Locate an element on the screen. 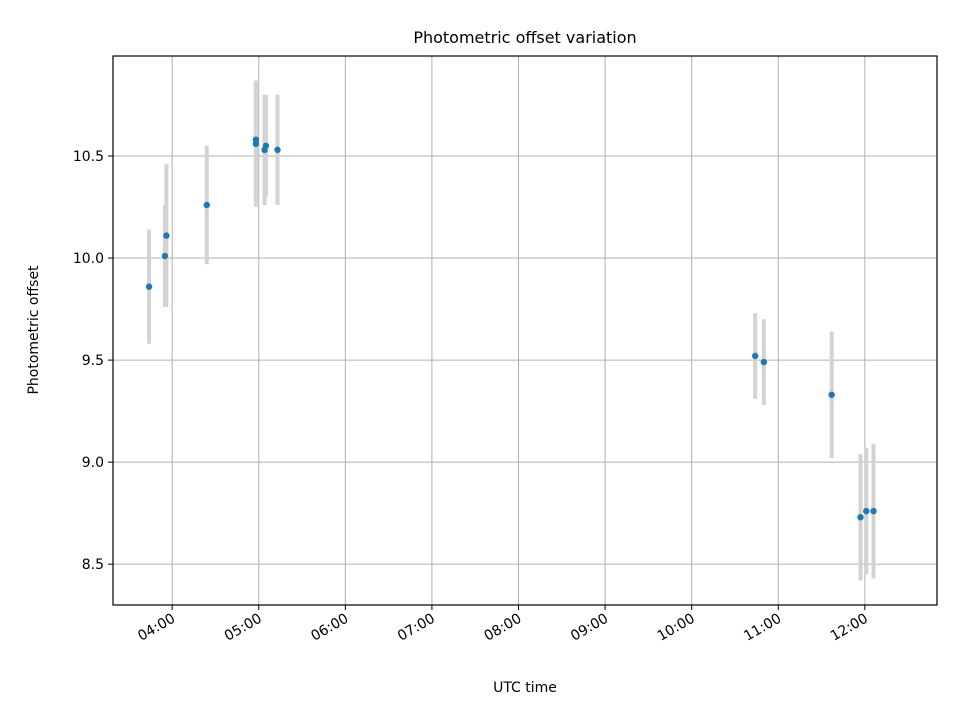 The width and height of the screenshot is (960, 720). y-tick-label: 8.5 is located at coordinates (93, 565).